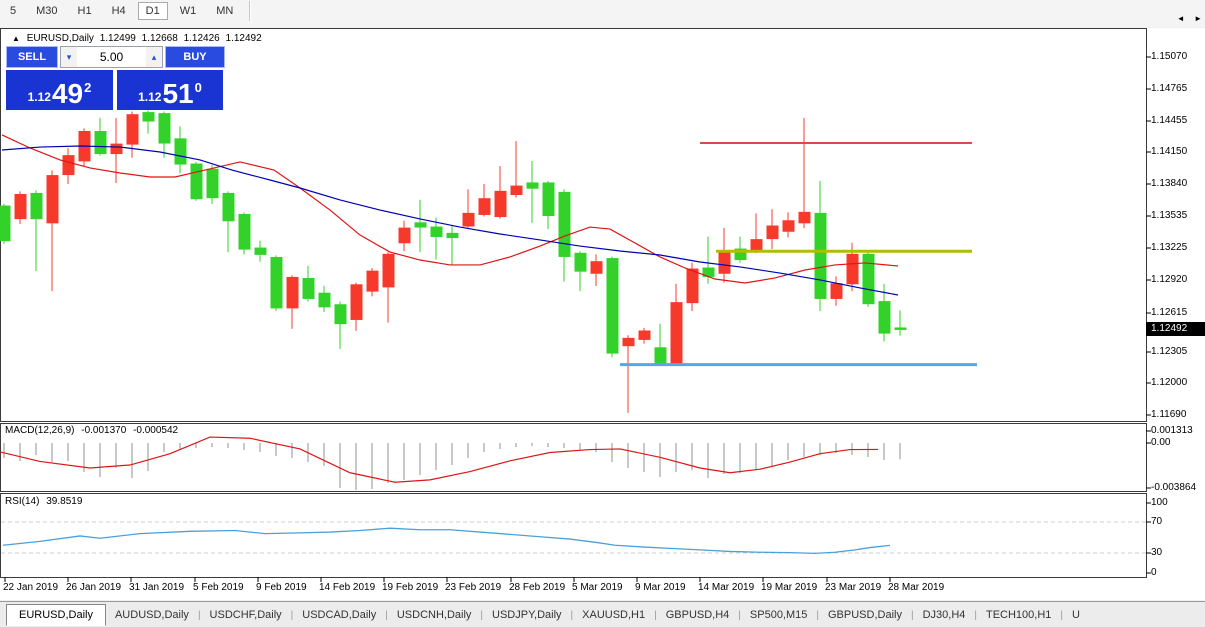  Describe the element at coordinates (178, 93) in the screenshot. I see `buy-price-big: 51` at that location.